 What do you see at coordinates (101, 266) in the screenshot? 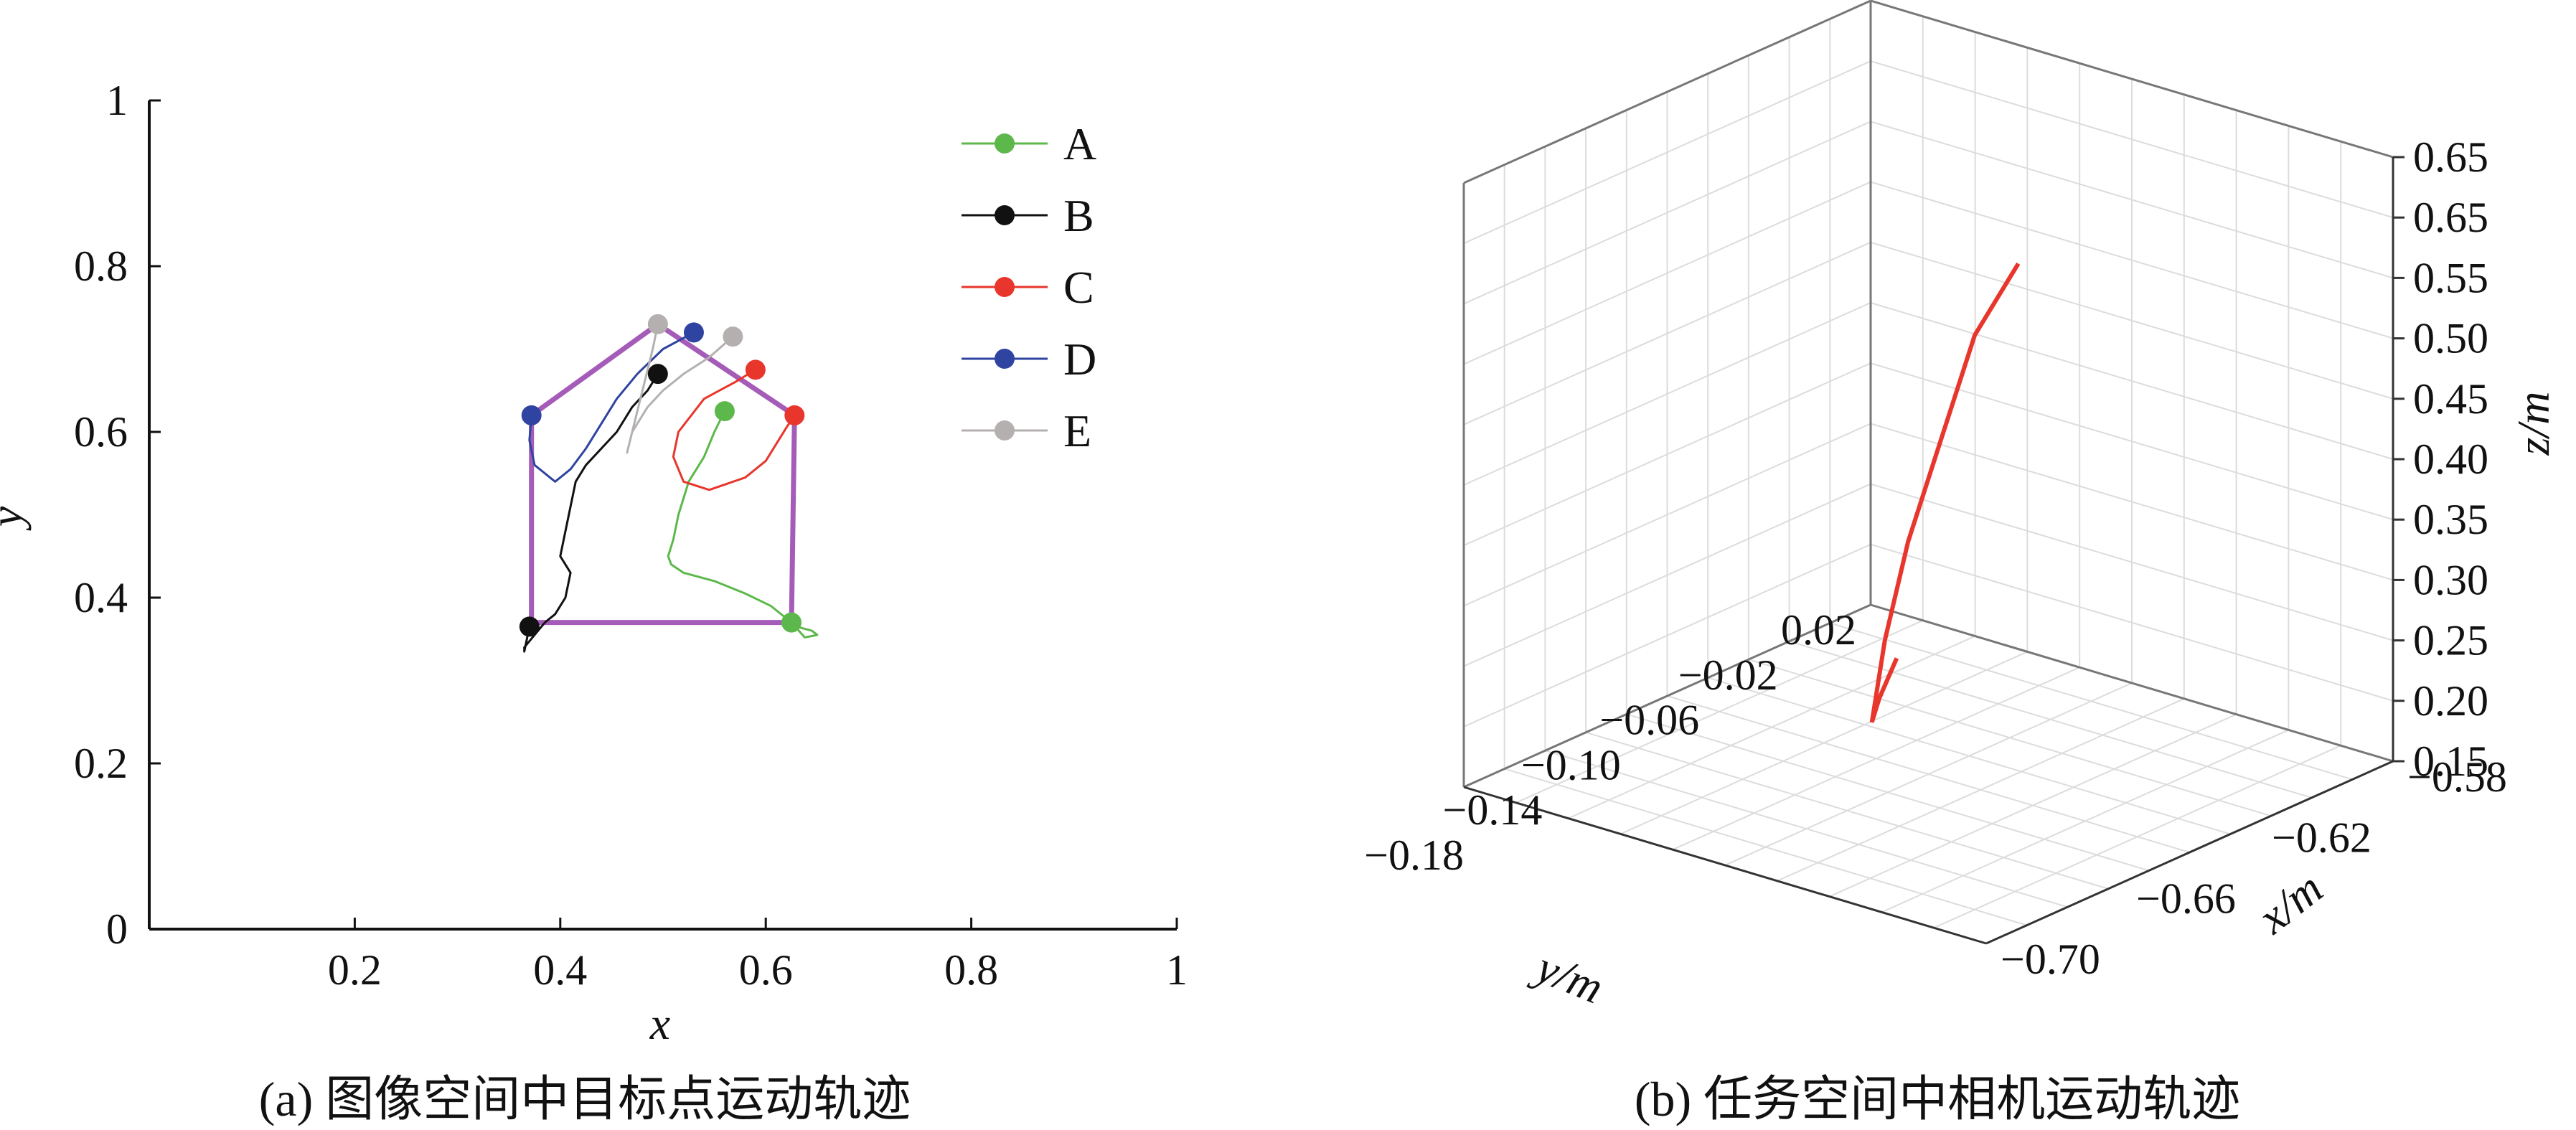
I see `y-tick-label: 0.8` at bounding box center [101, 266].